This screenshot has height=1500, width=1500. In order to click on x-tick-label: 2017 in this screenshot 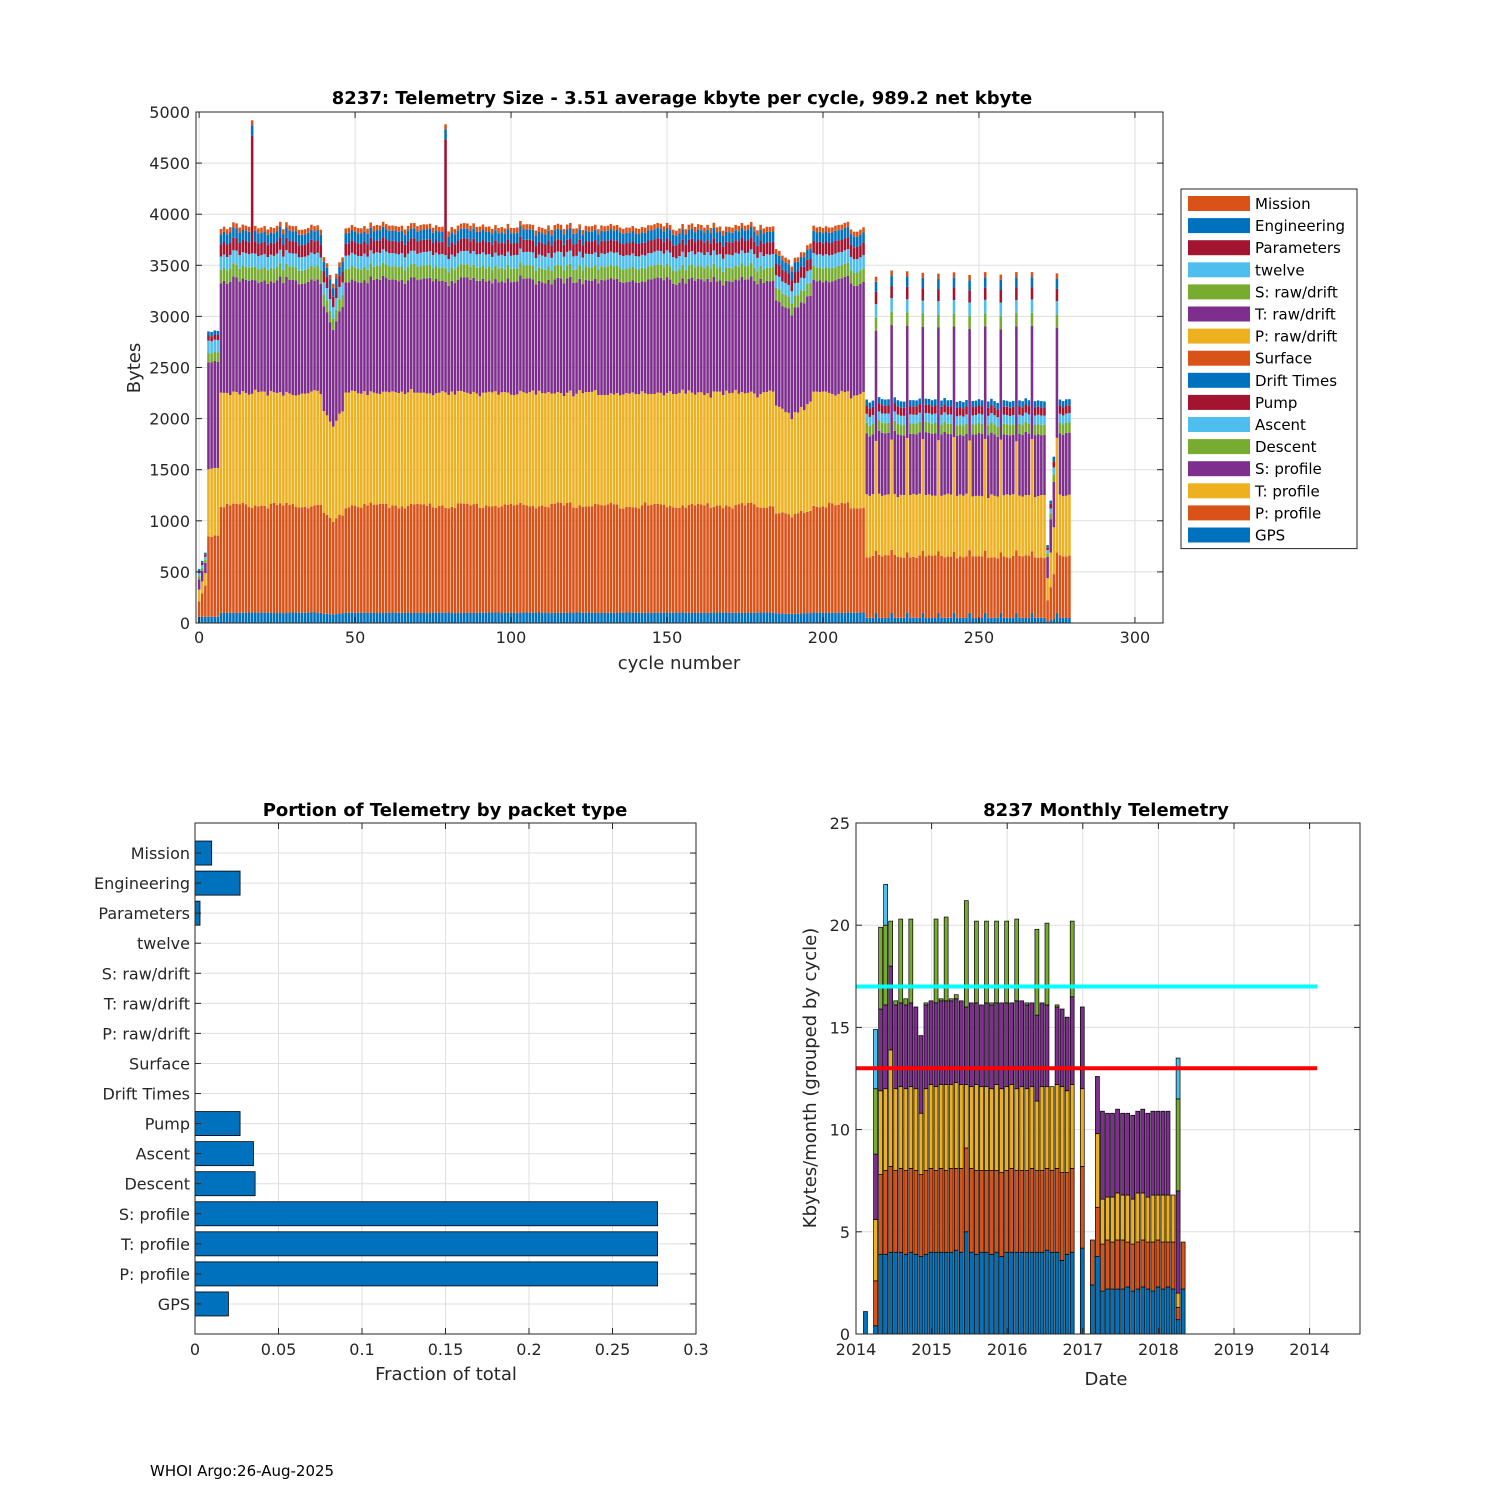, I will do `click(1082, 1349)`.